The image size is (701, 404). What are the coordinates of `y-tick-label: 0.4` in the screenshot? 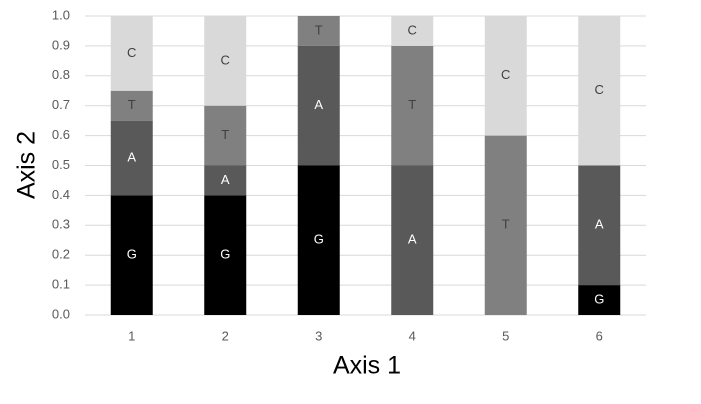 It's located at (61, 194).